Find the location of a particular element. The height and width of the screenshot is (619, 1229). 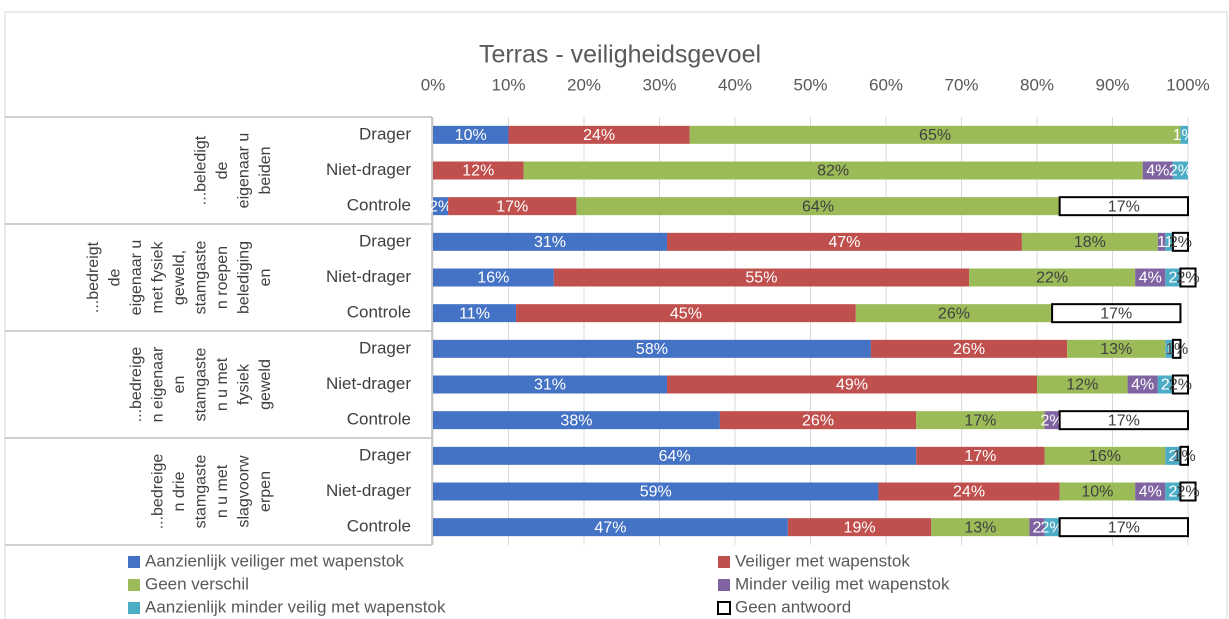

x-tick-label: 30% is located at coordinates (659, 84).